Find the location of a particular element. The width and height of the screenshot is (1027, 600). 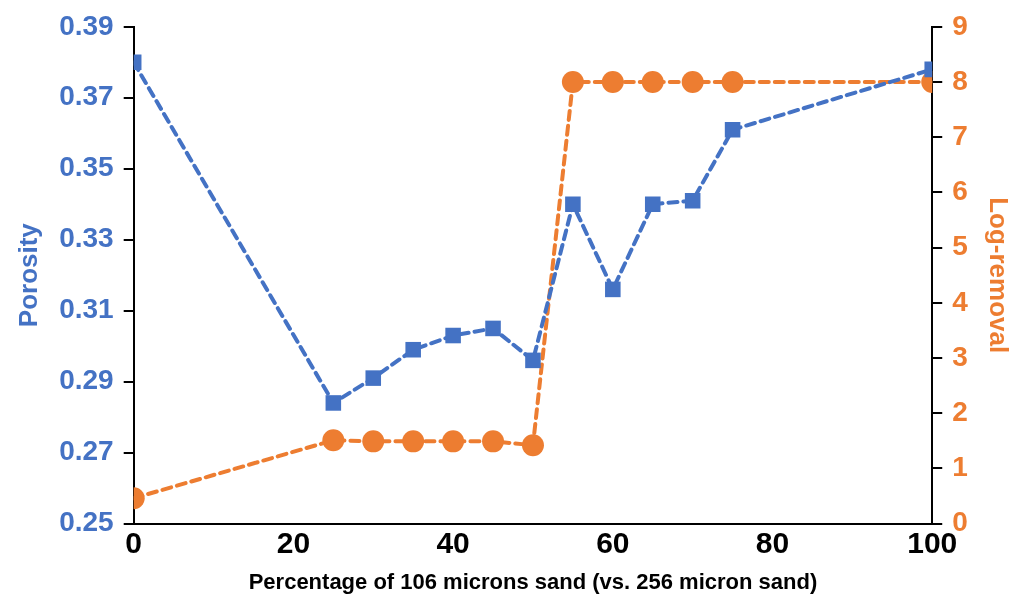

x-tick-label: 40 is located at coordinates (453, 542).